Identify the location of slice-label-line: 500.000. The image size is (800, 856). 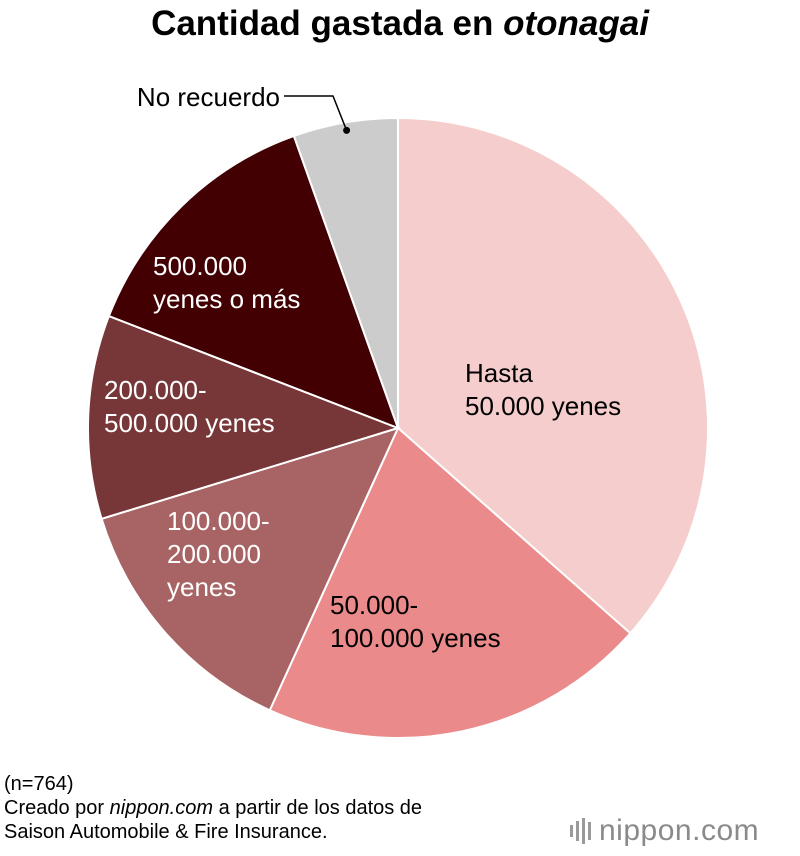
(200, 266).